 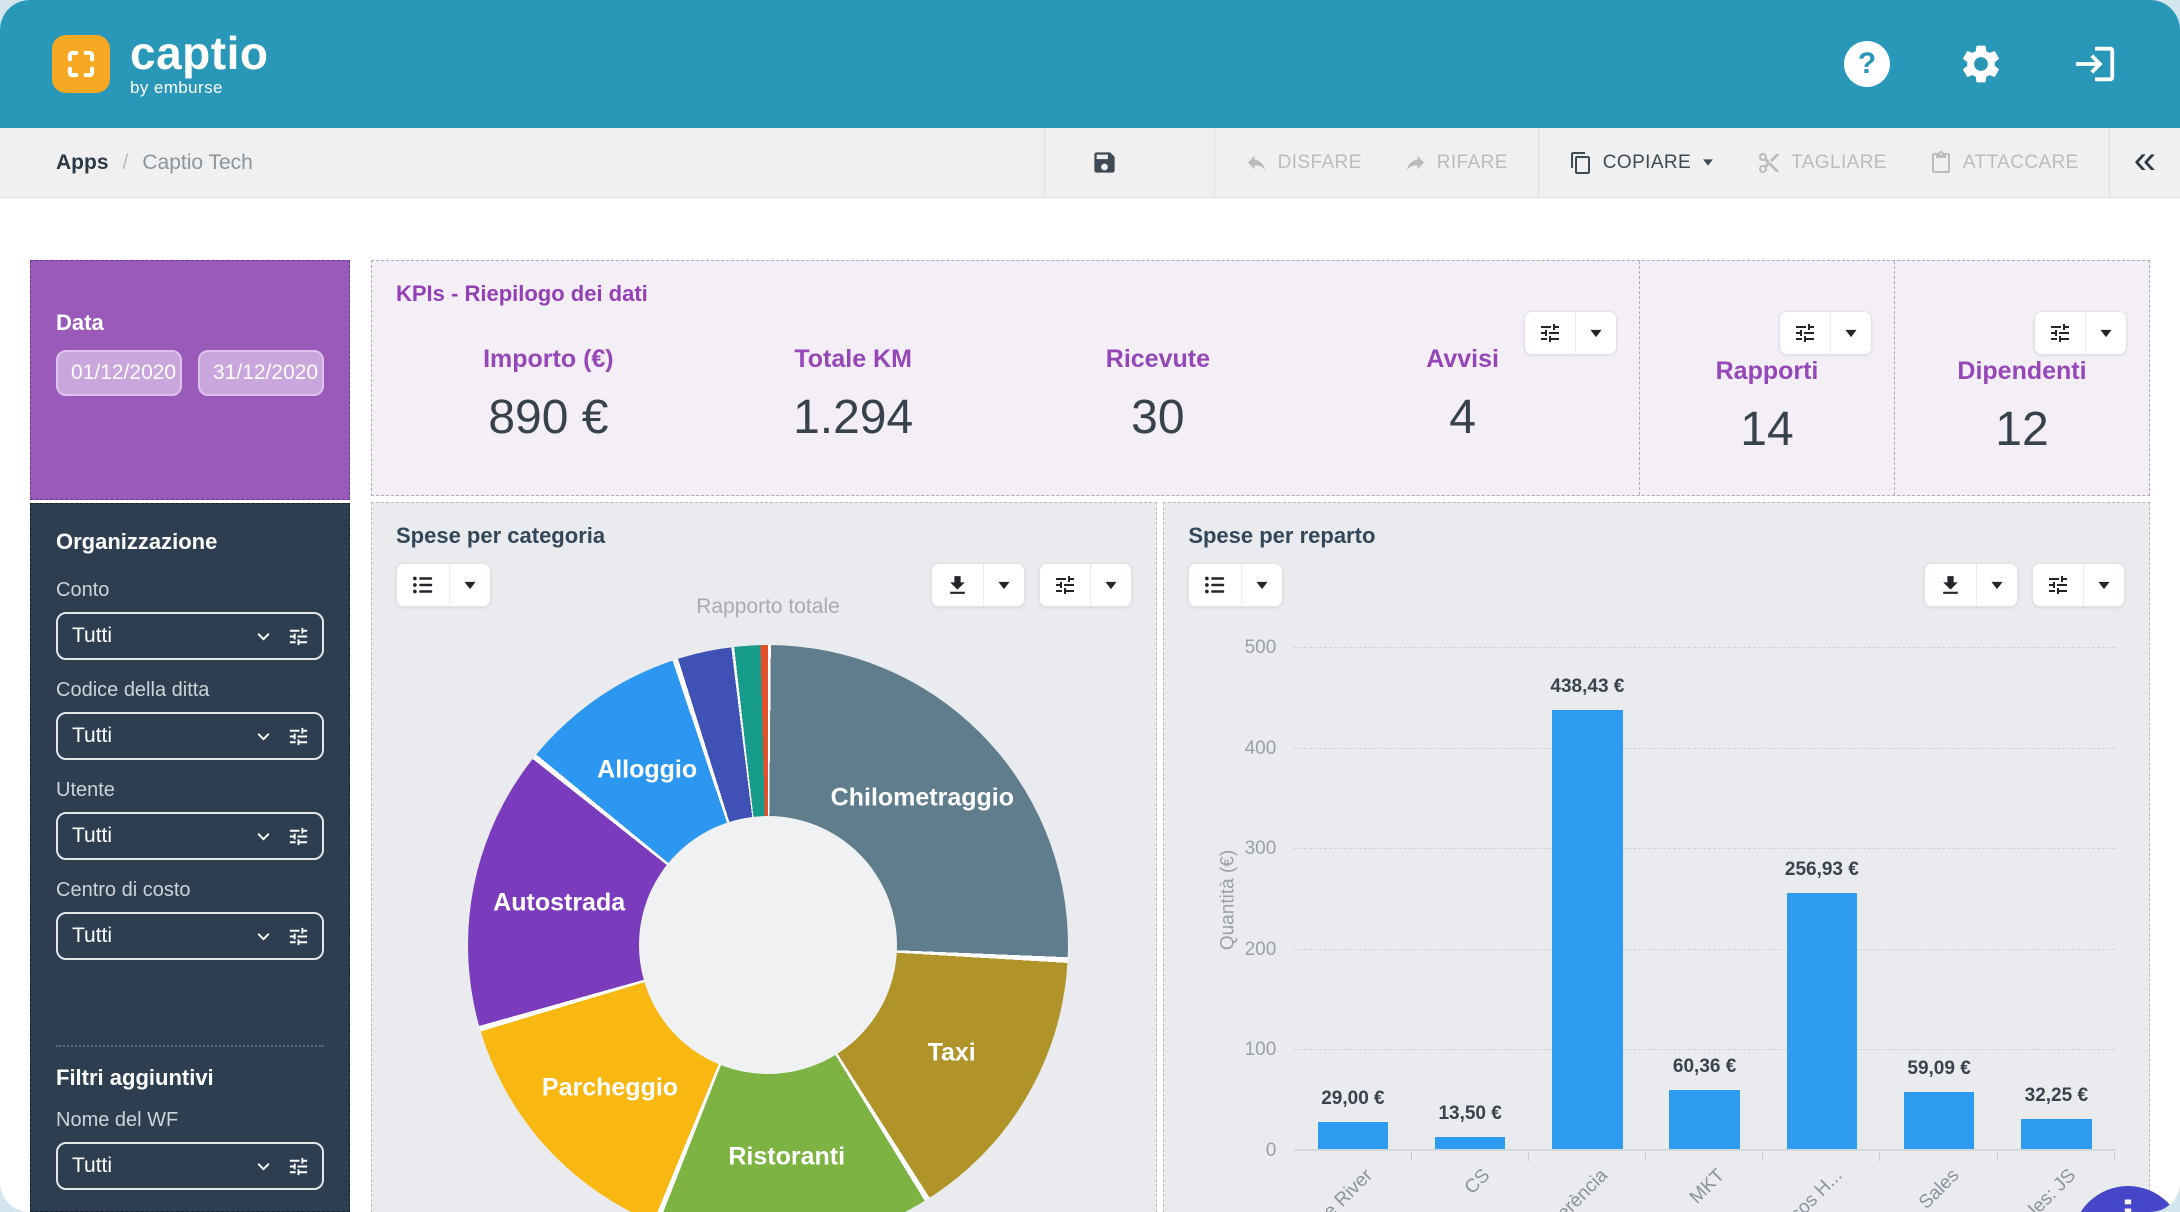 What do you see at coordinates (126, 162) in the screenshot?
I see `breadcrumb: Apps / Captio Tech` at bounding box center [126, 162].